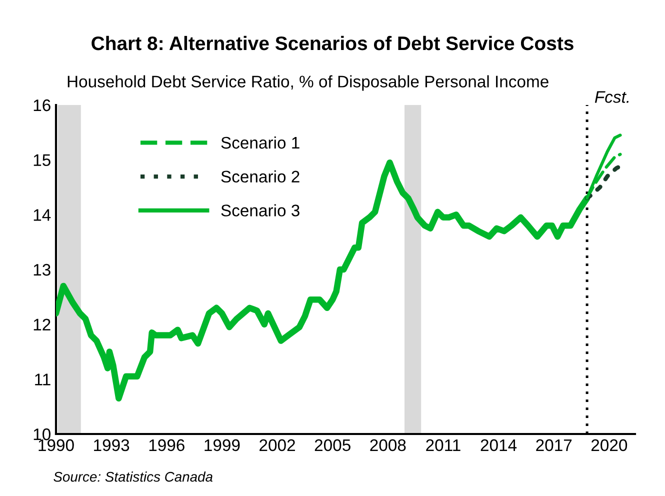  Describe the element at coordinates (42, 215) in the screenshot. I see `y-tick-label: 14` at that location.